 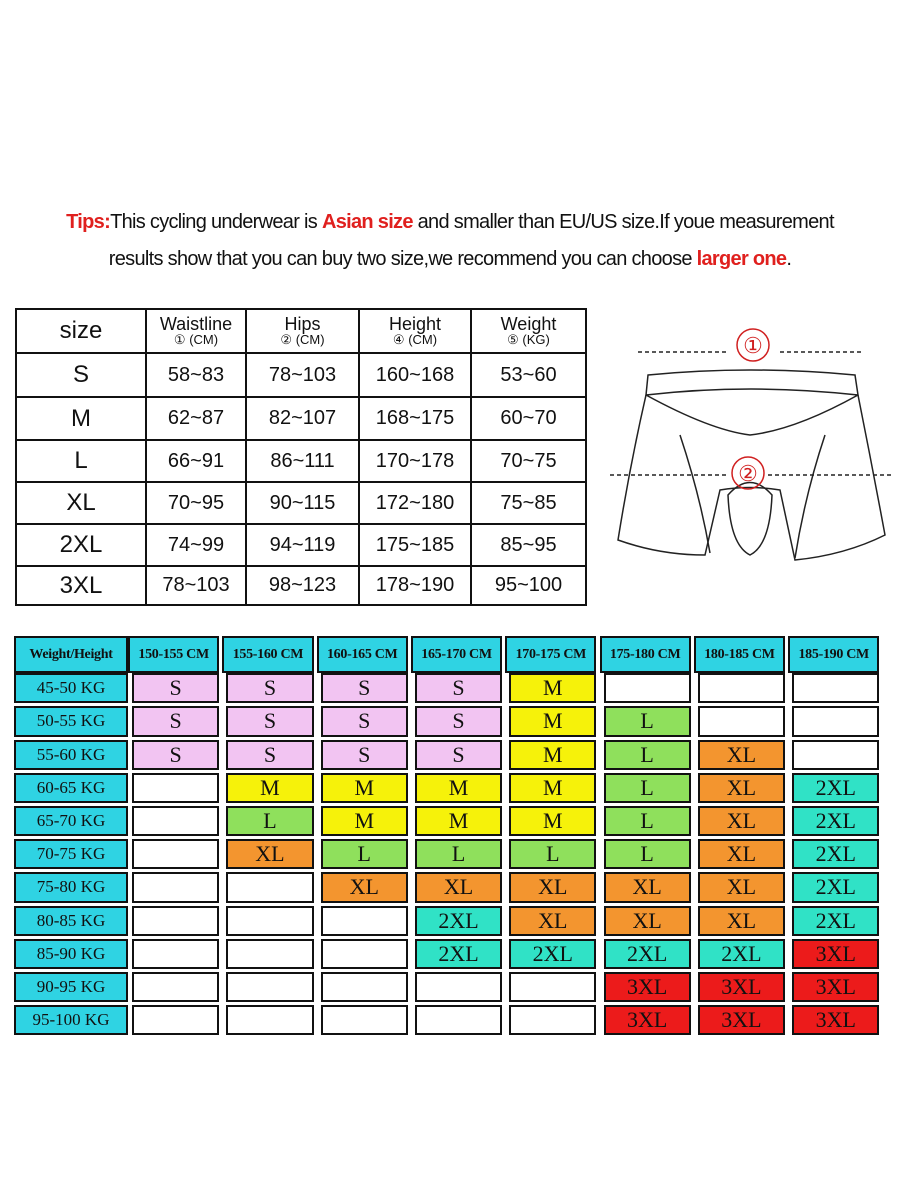 I want to click on size-value: 90~115, so click(x=302, y=503).